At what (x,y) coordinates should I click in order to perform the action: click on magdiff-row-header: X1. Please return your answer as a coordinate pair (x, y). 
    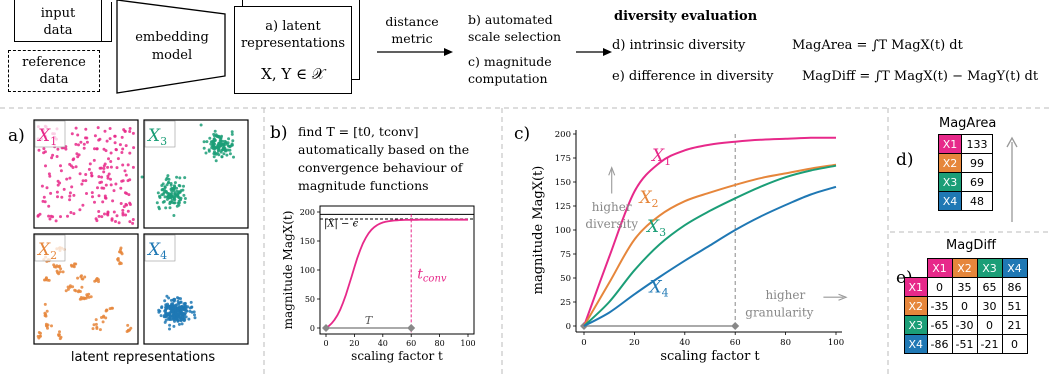
    Looking at the image, I should click on (916, 287).